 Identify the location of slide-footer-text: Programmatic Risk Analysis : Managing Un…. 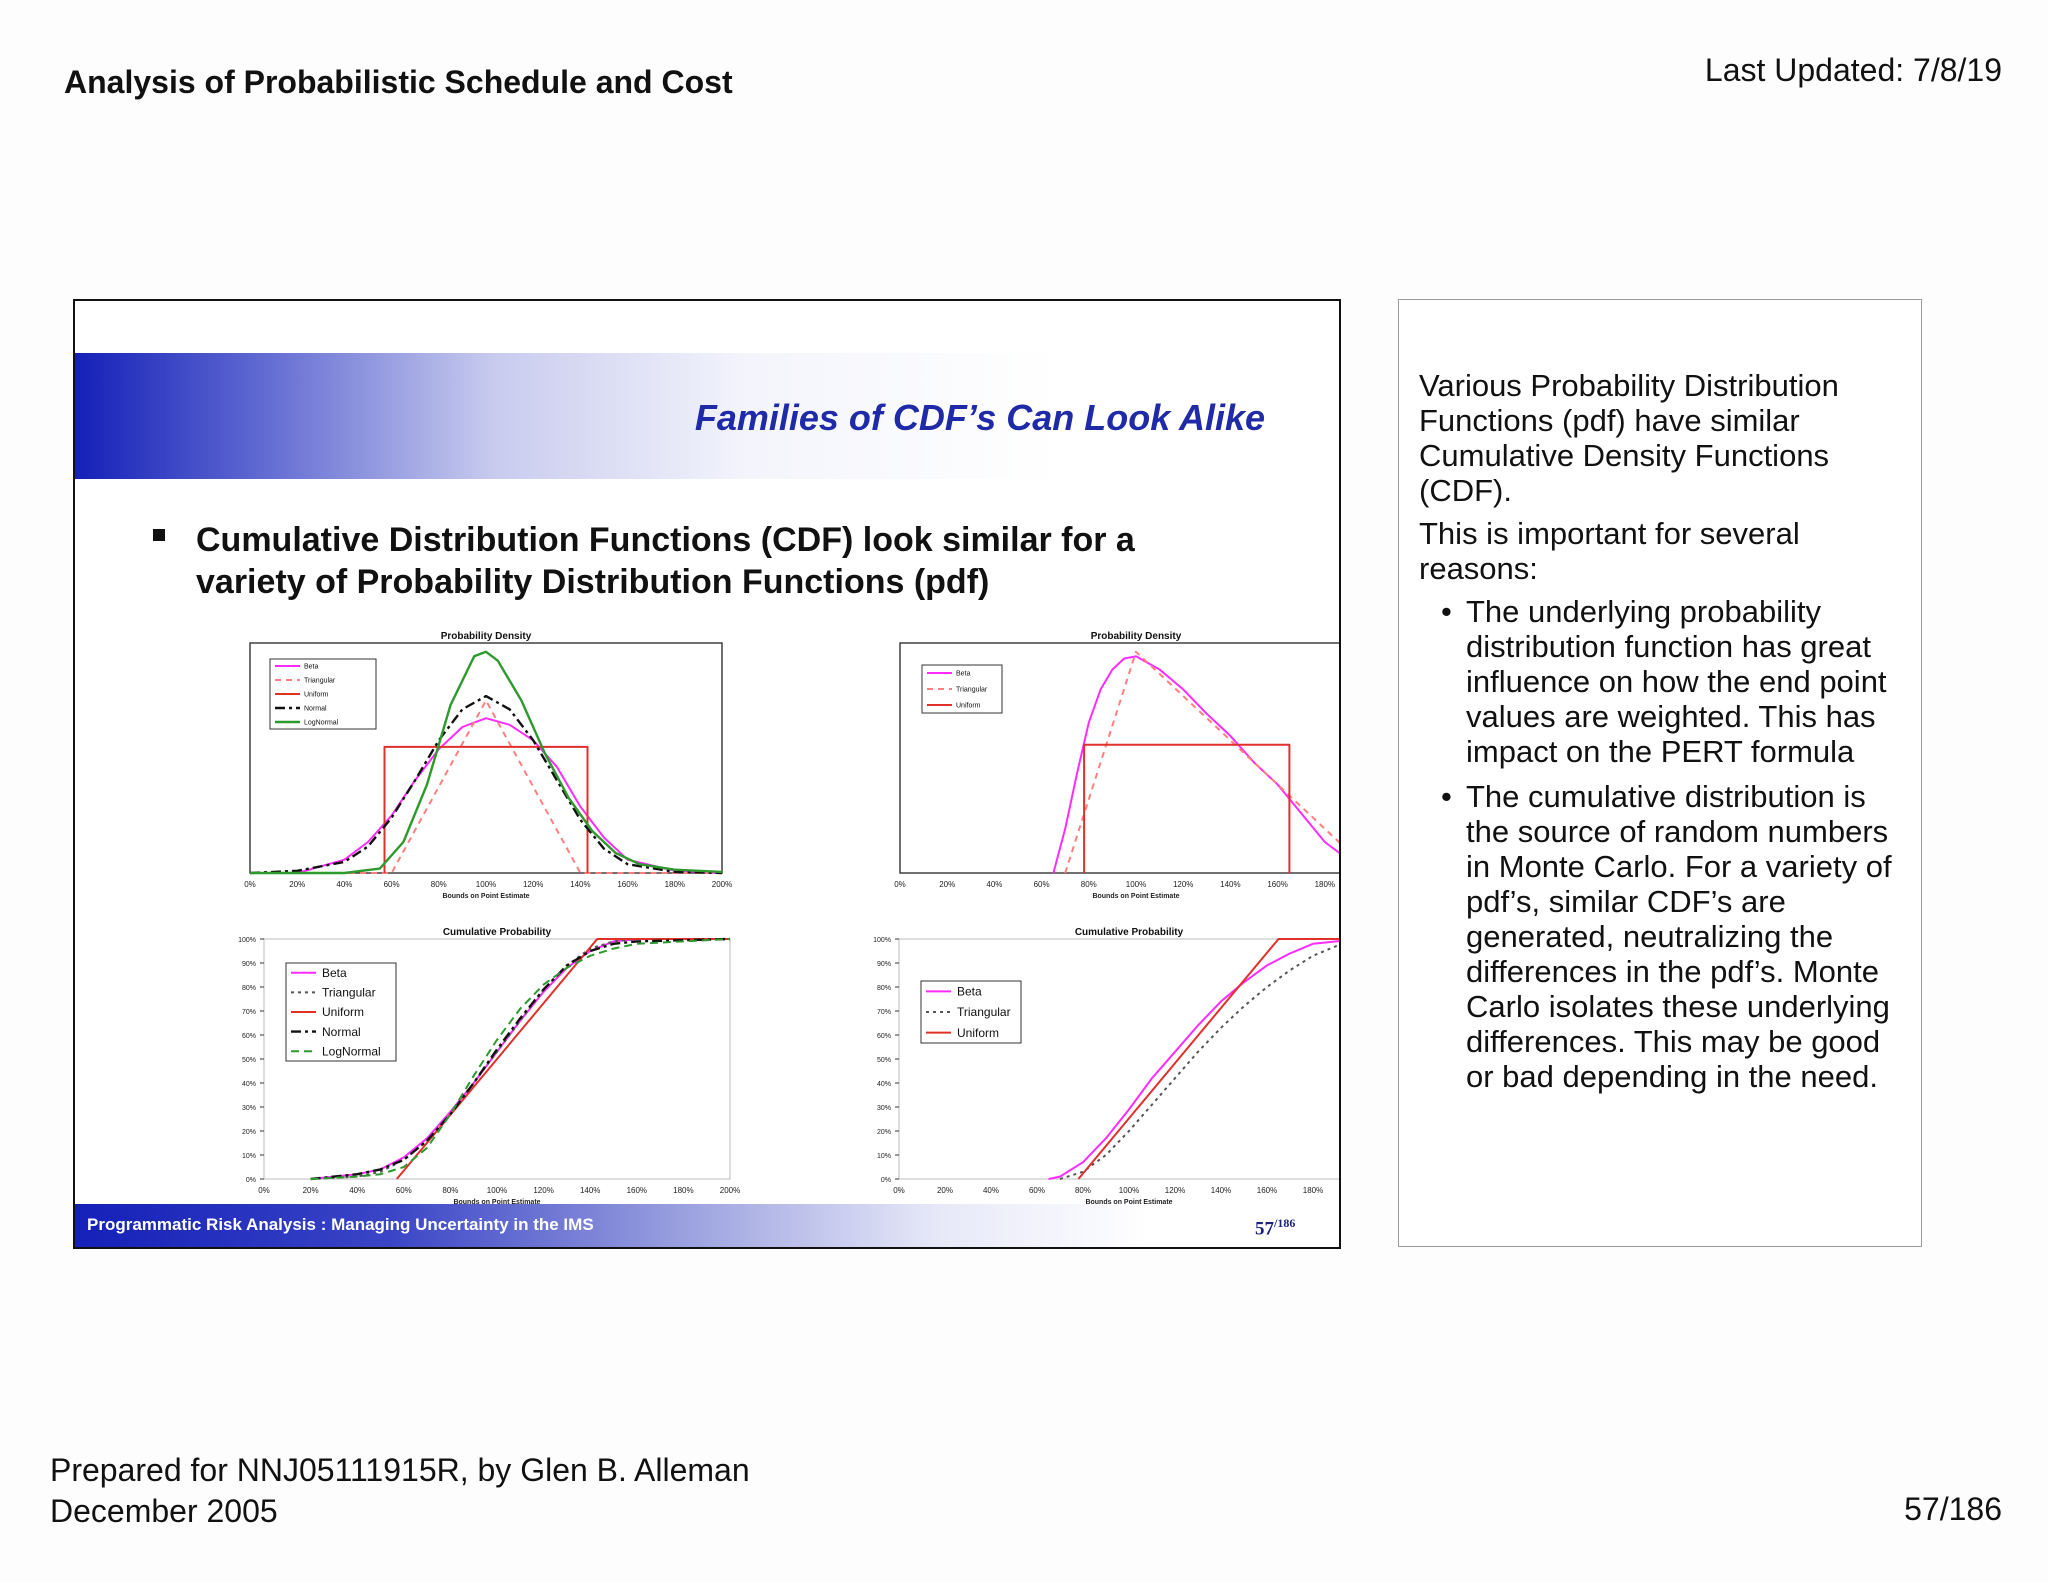
(340, 1224).